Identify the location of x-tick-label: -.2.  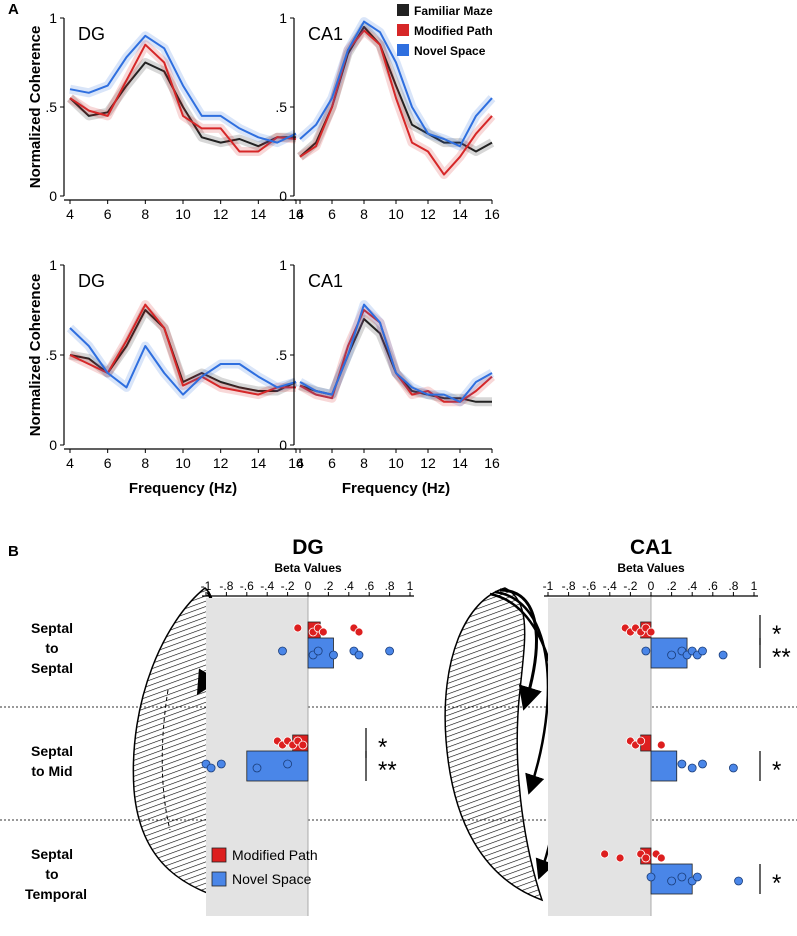
(630, 586).